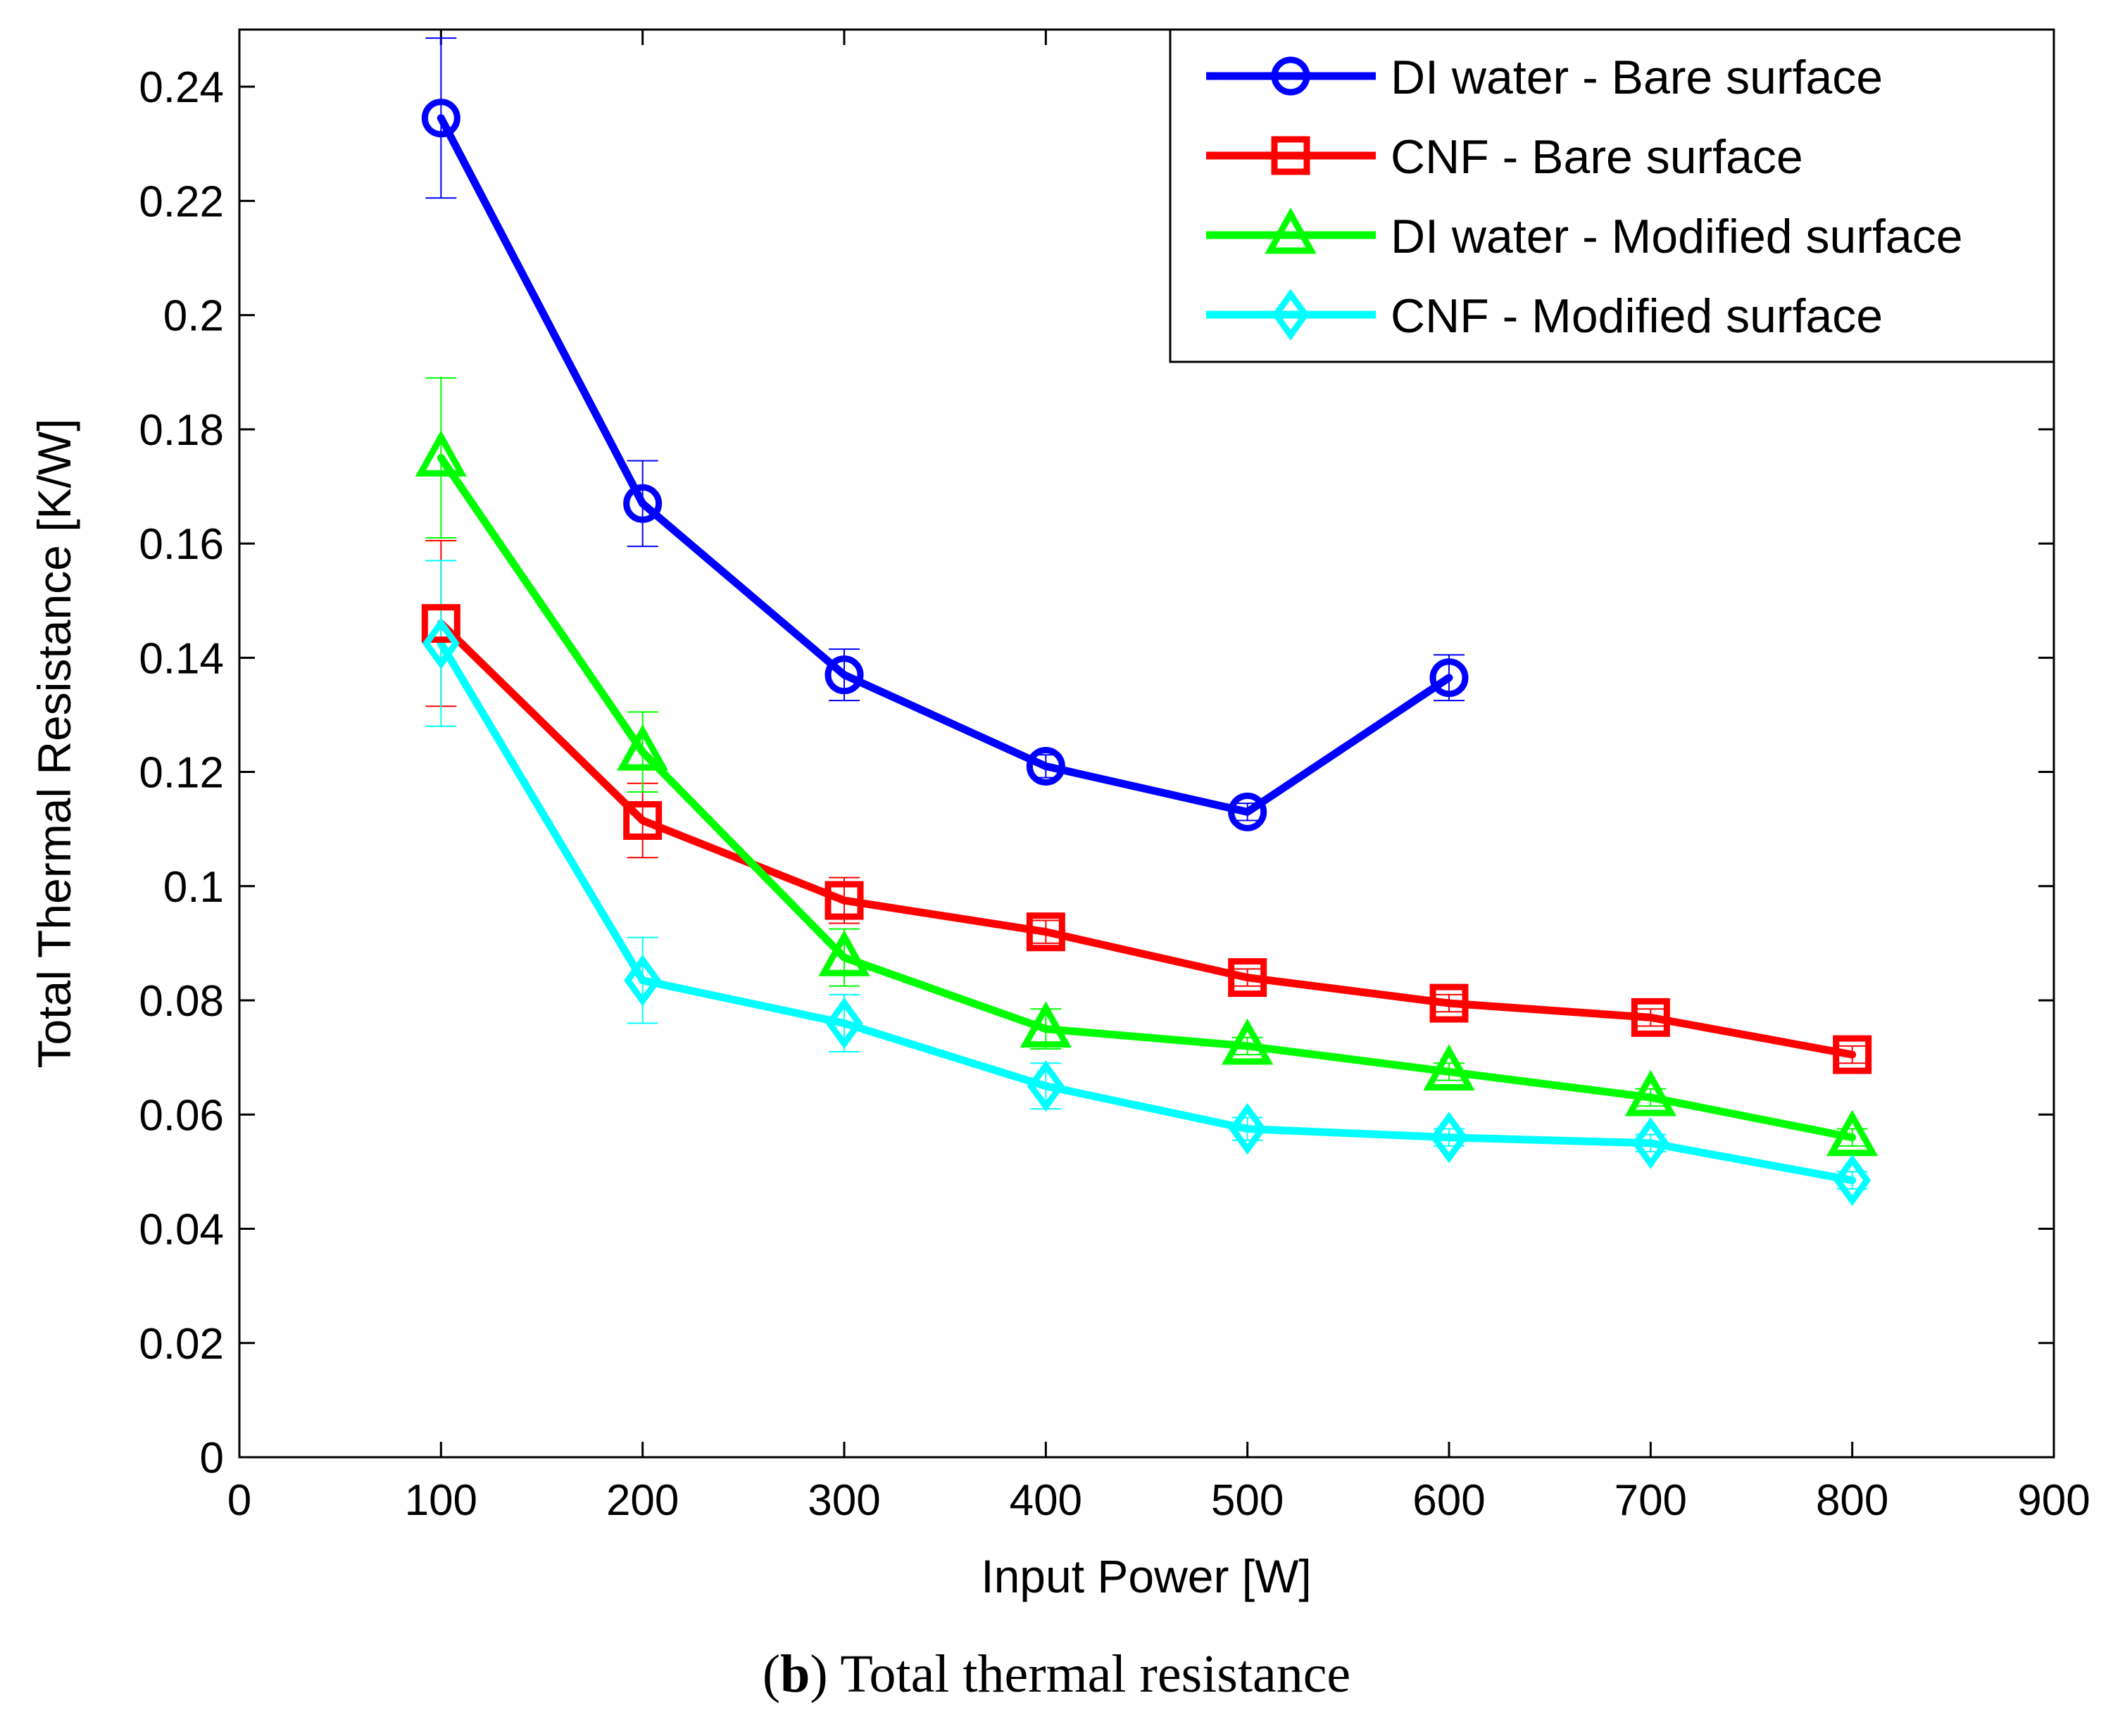  I want to click on y-tick-label: 0.12, so click(182, 773).